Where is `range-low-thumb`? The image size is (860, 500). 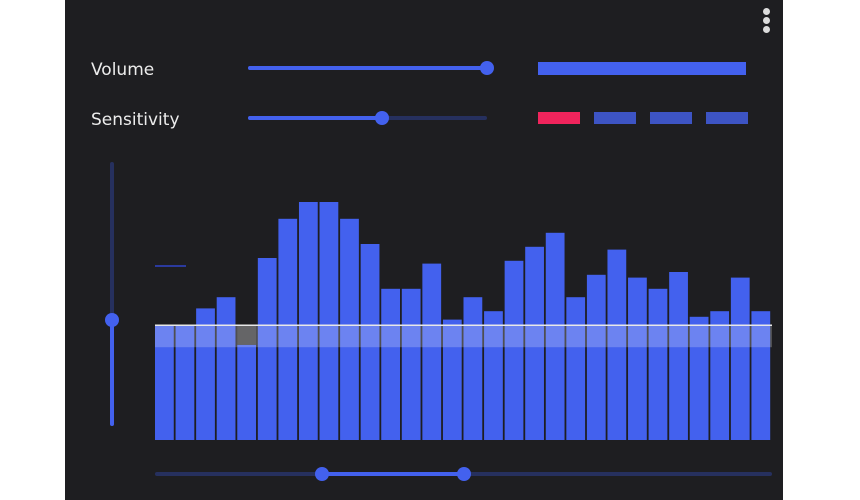 range-low-thumb is located at coordinates (321, 474).